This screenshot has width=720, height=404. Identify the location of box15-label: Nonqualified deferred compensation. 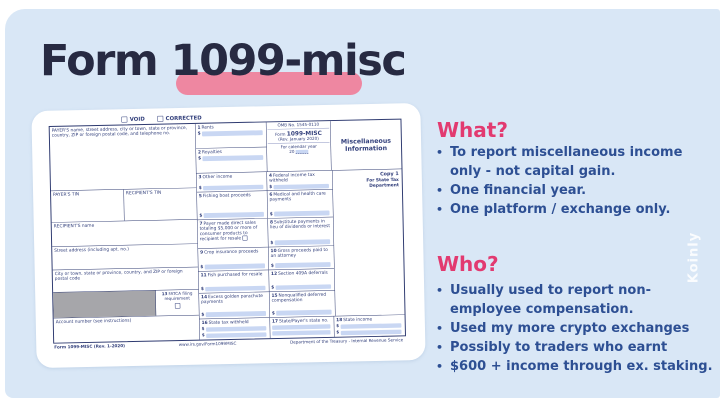
(299, 298).